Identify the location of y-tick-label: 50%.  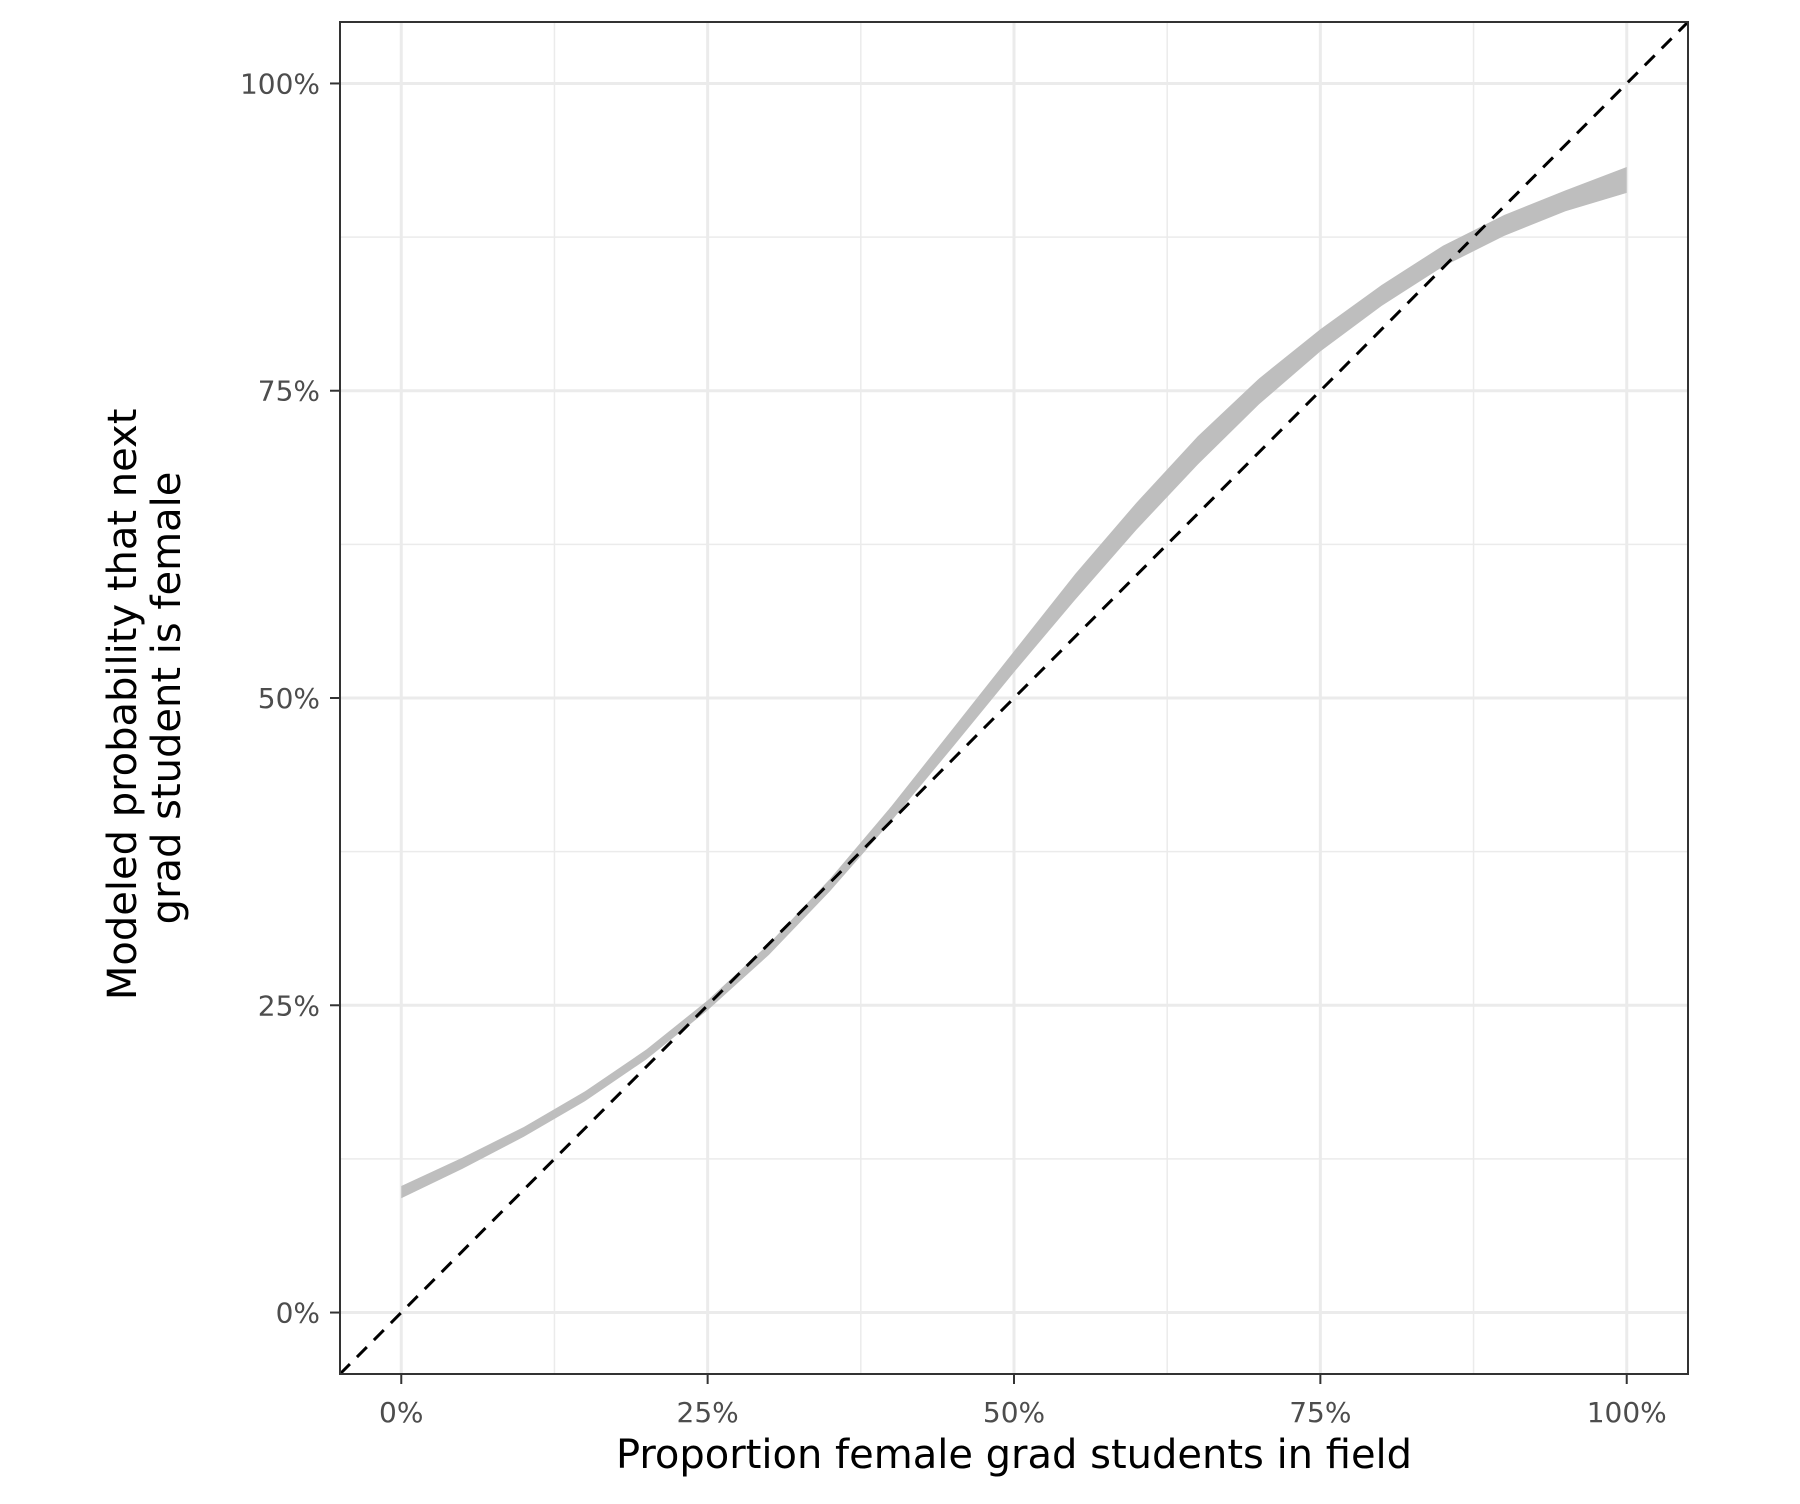
(289, 698).